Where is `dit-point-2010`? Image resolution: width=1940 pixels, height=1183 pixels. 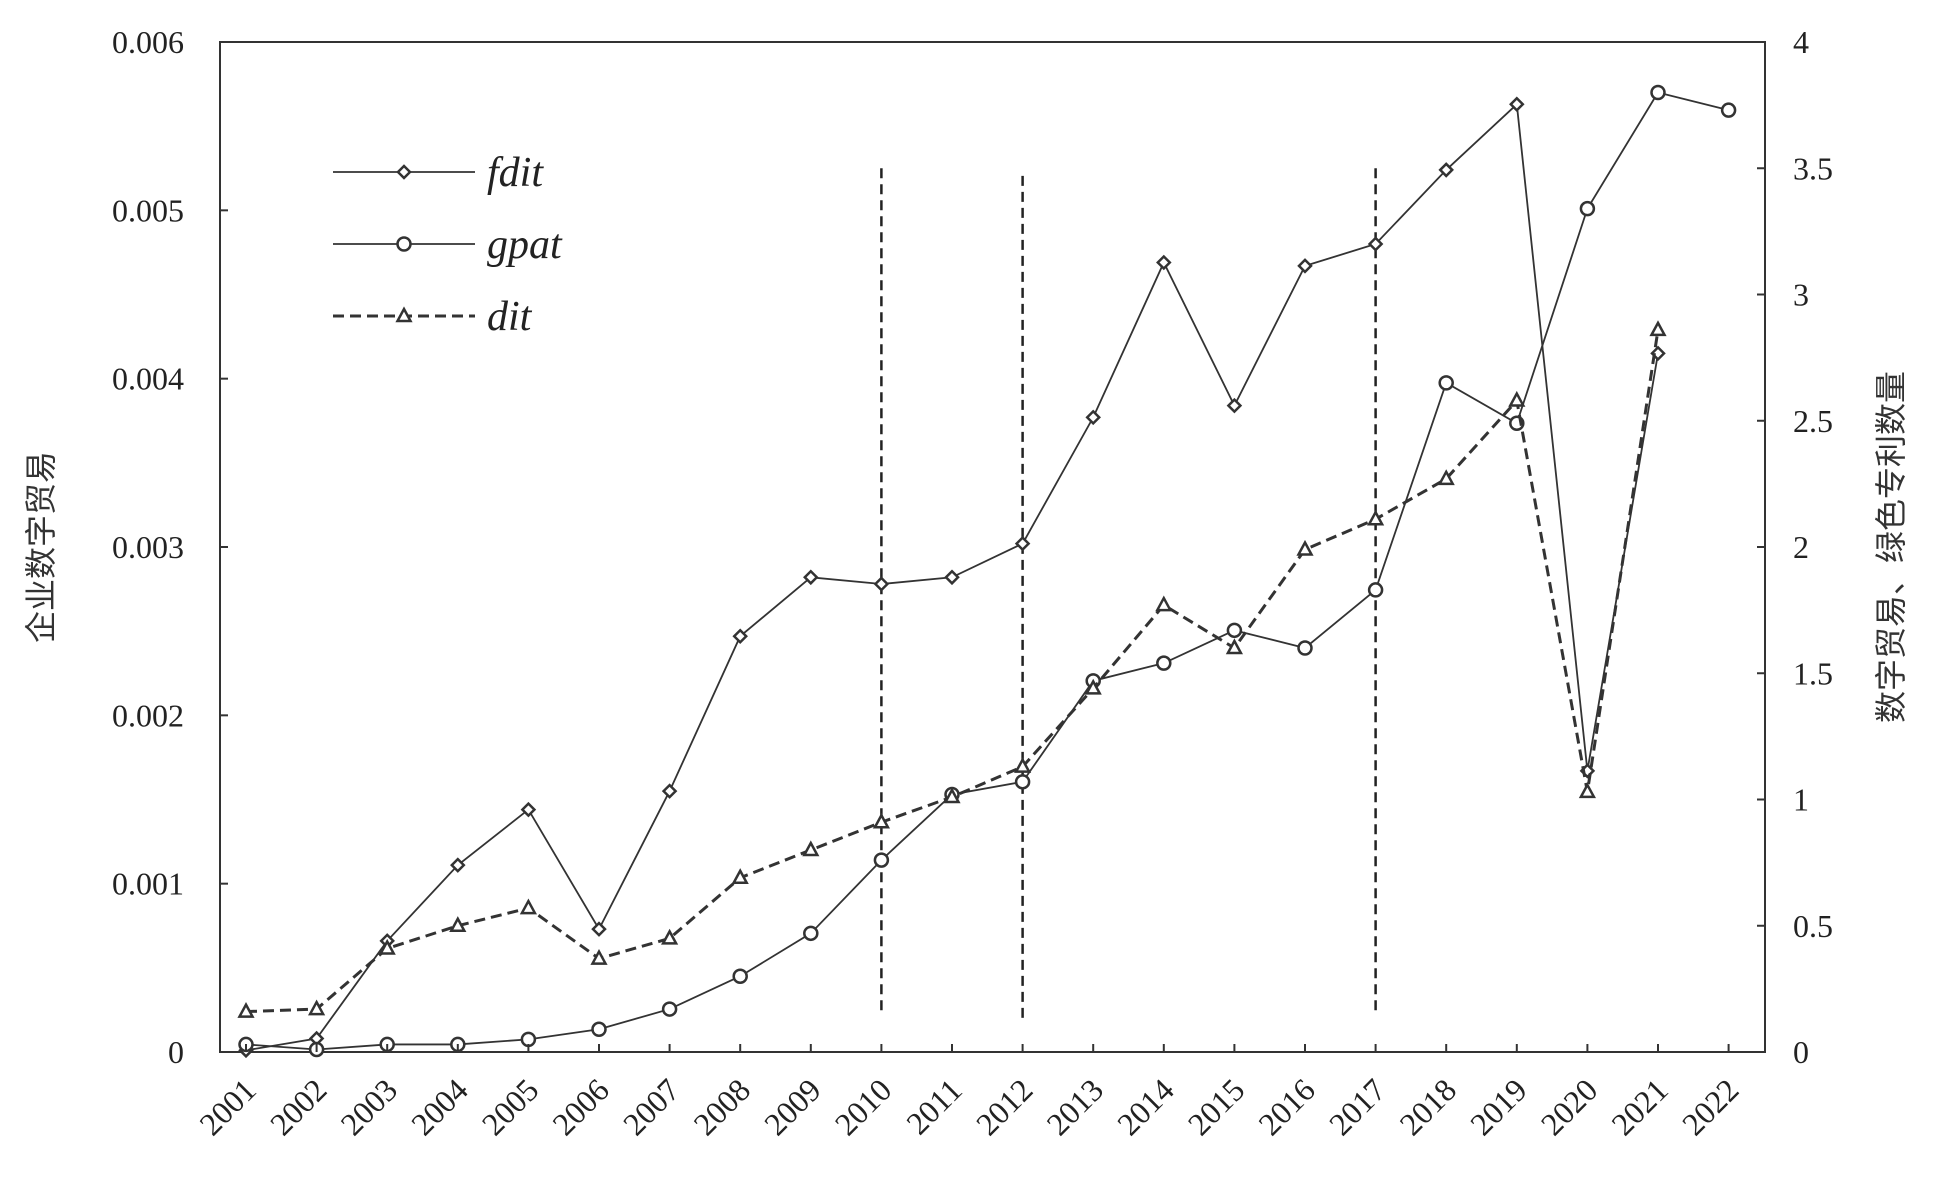 dit-point-2010 is located at coordinates (881, 820).